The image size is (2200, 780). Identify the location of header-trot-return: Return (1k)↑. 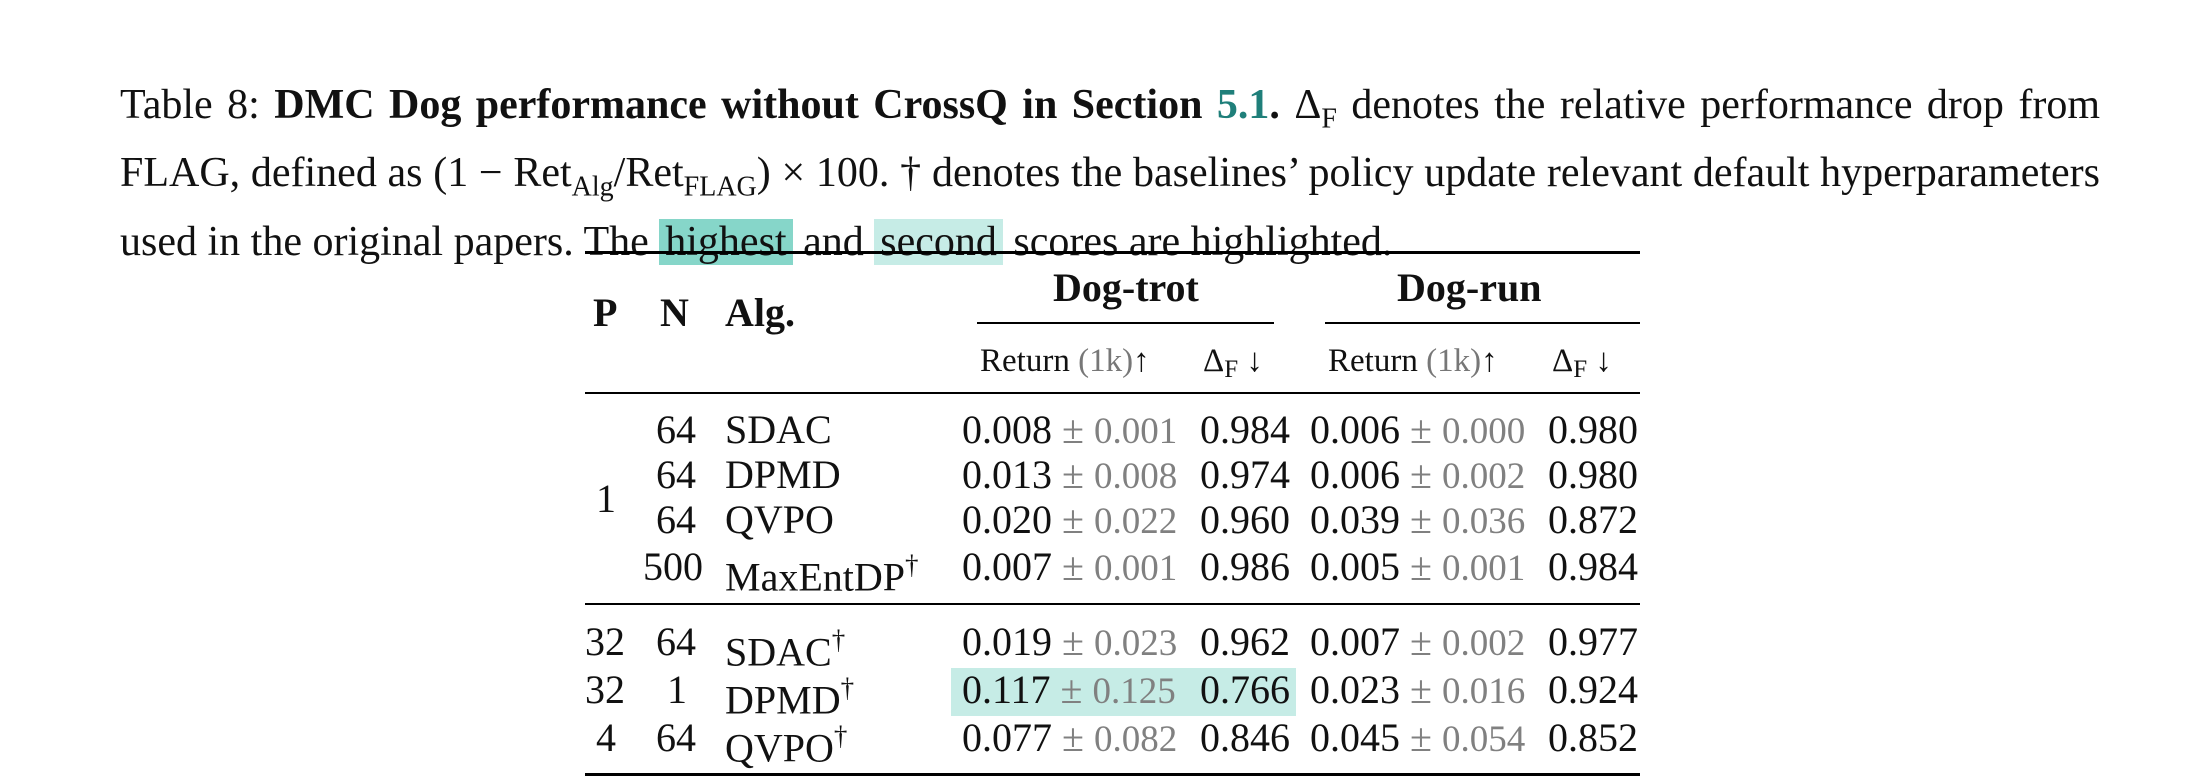
(1065, 361).